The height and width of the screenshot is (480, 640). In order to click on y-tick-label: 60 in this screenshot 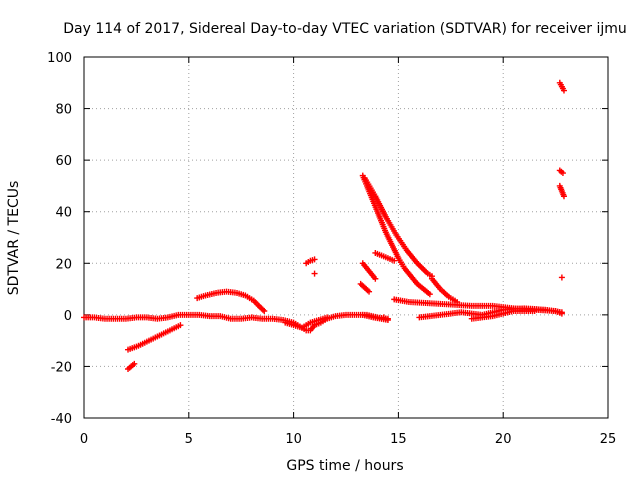, I will do `click(63, 161)`.